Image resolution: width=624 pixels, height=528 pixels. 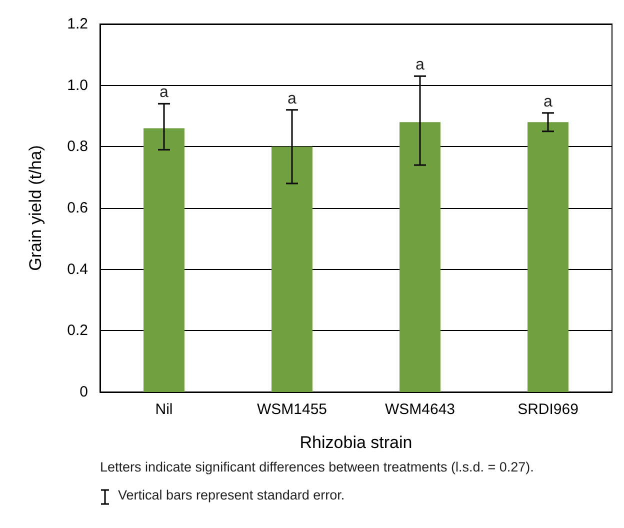 I want to click on y-tick-label: 0.2, so click(x=77, y=331).